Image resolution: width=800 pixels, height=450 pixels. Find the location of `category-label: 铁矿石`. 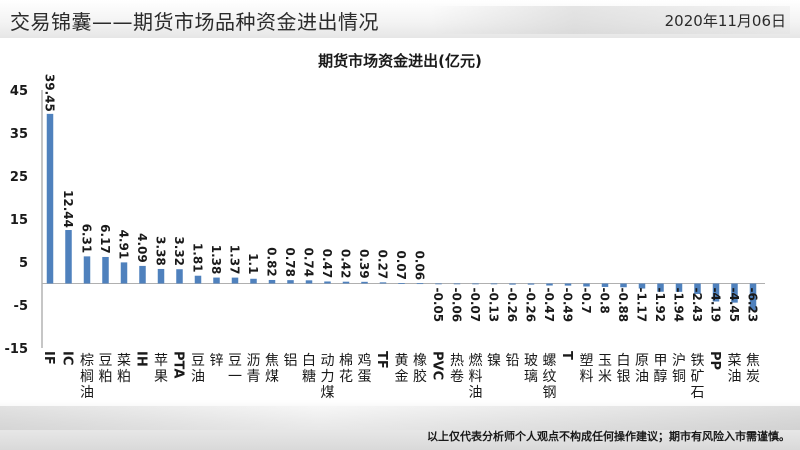

category-label: 铁矿石 is located at coordinates (698, 376).